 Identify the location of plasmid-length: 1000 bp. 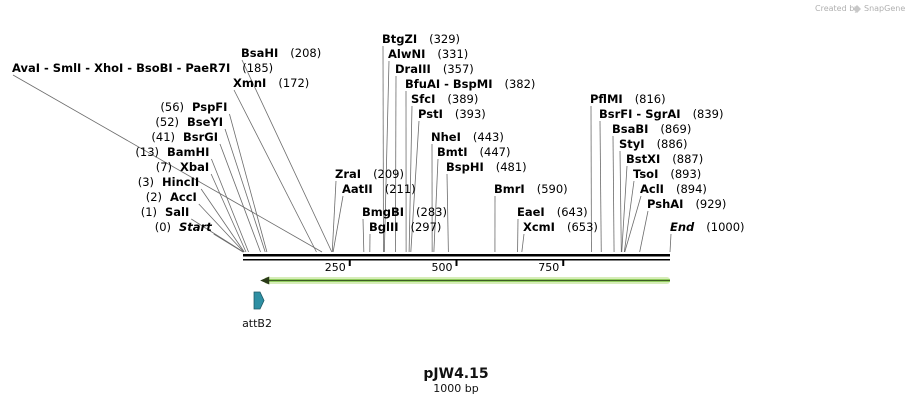
(455, 388).